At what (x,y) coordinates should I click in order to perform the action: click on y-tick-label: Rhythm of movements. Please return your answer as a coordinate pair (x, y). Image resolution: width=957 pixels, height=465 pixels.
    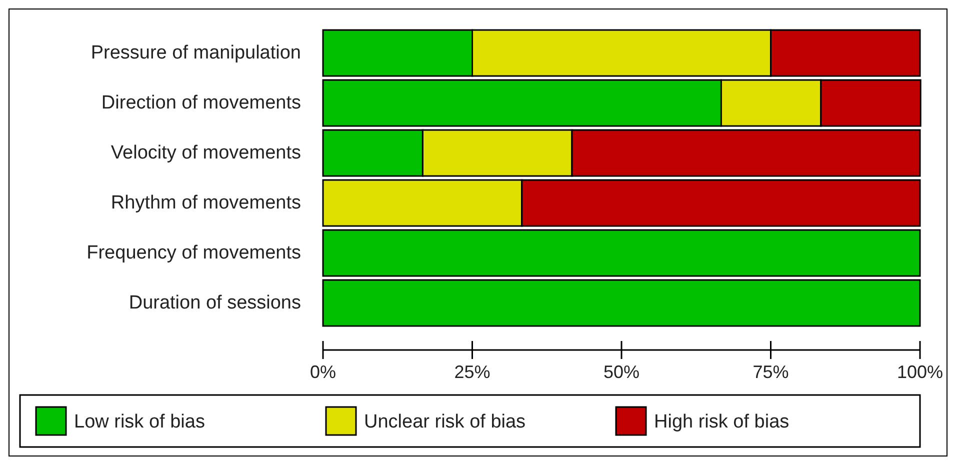
    Looking at the image, I should click on (205, 203).